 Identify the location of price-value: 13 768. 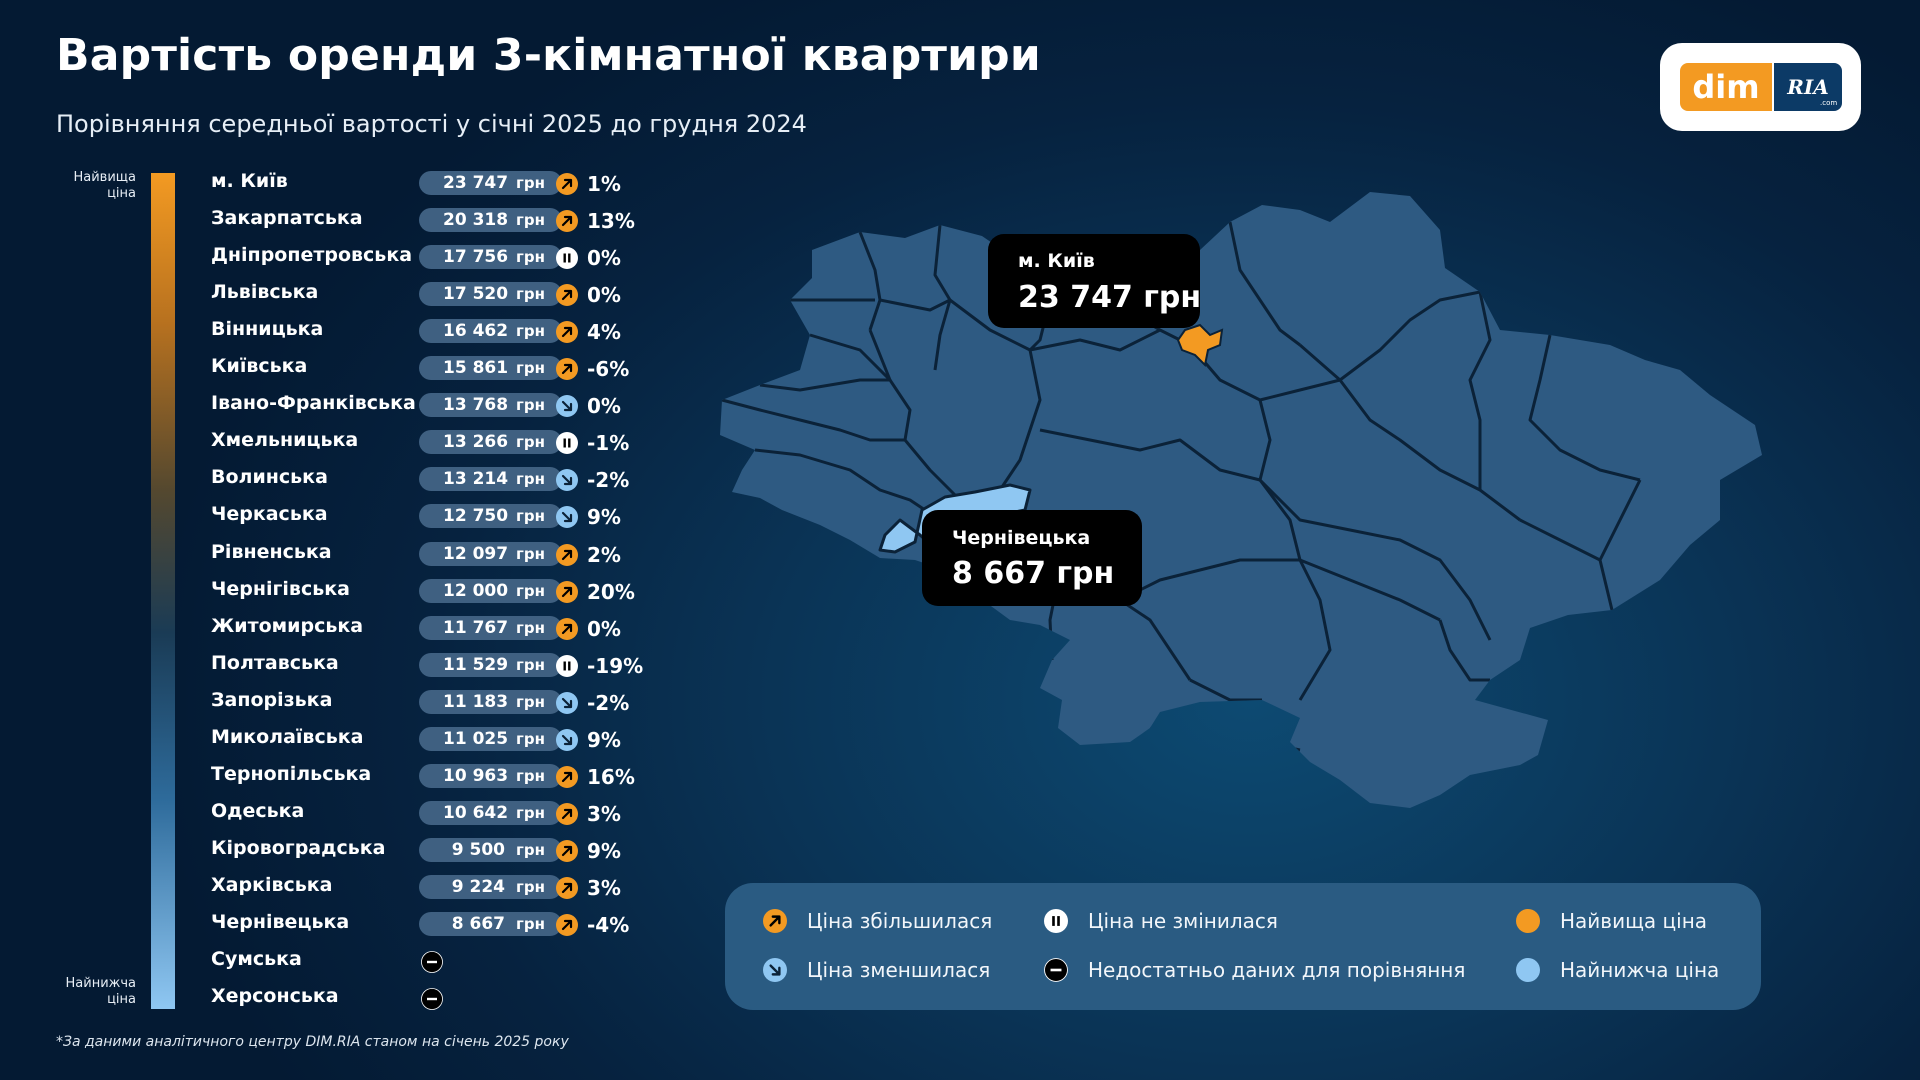
(476, 405).